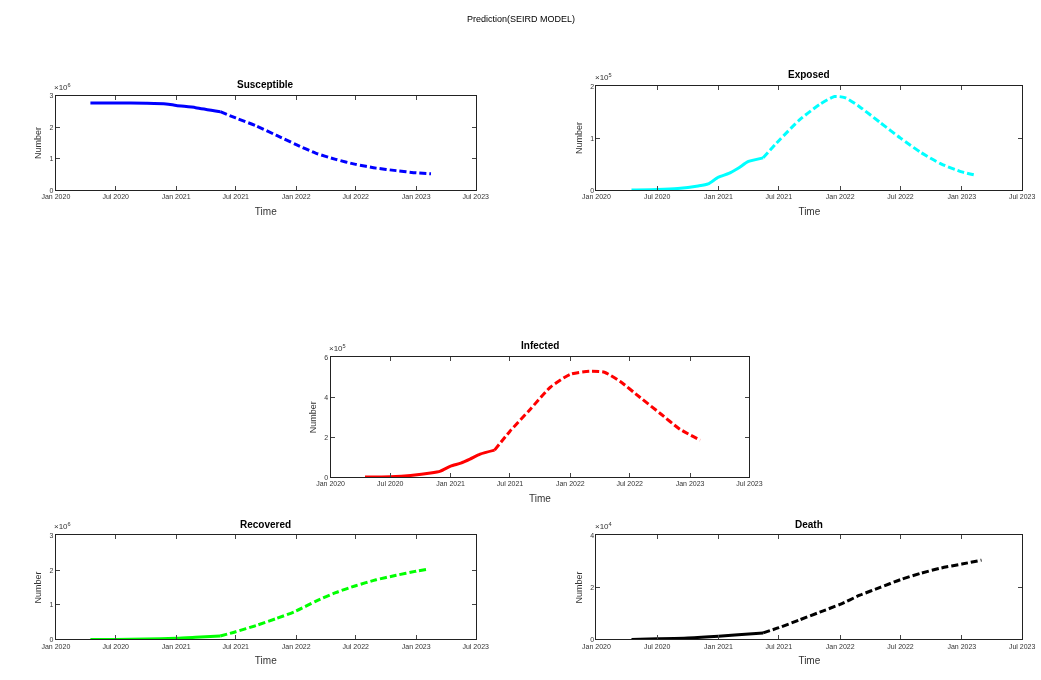  What do you see at coordinates (809, 524) in the screenshot?
I see `chart-title: Death` at bounding box center [809, 524].